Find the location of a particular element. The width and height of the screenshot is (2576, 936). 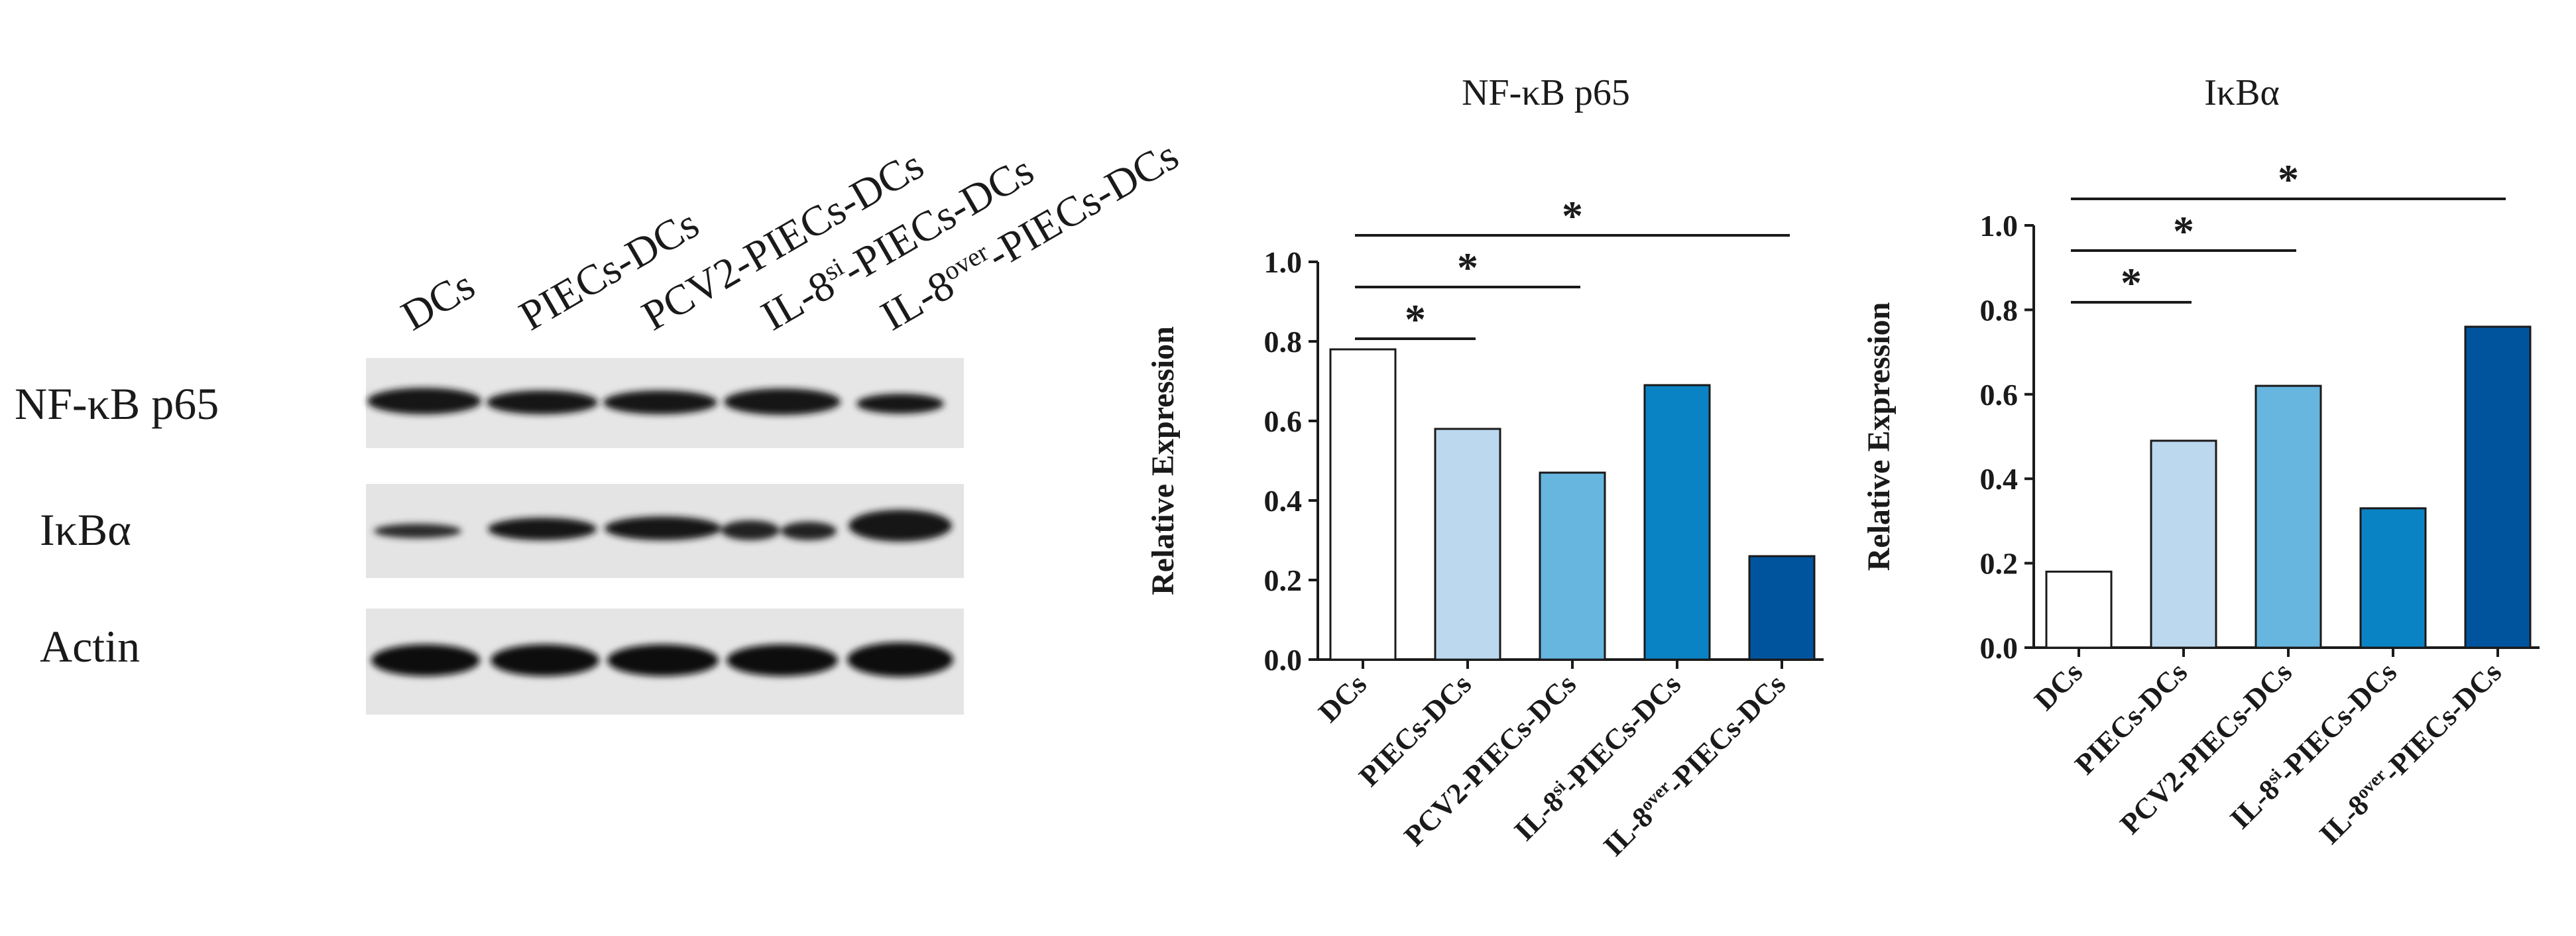

blot-bands-ikba is located at coordinates (663, 526).